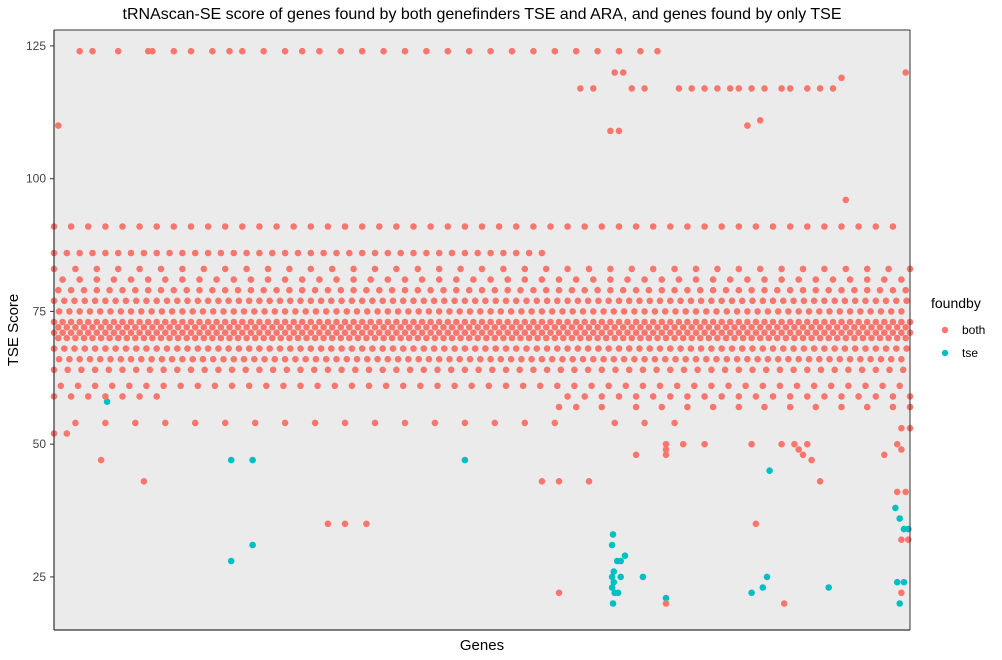 This screenshot has height=660, width=1002. Describe the element at coordinates (945, 353) in the screenshot. I see `legend-key-tse` at that location.